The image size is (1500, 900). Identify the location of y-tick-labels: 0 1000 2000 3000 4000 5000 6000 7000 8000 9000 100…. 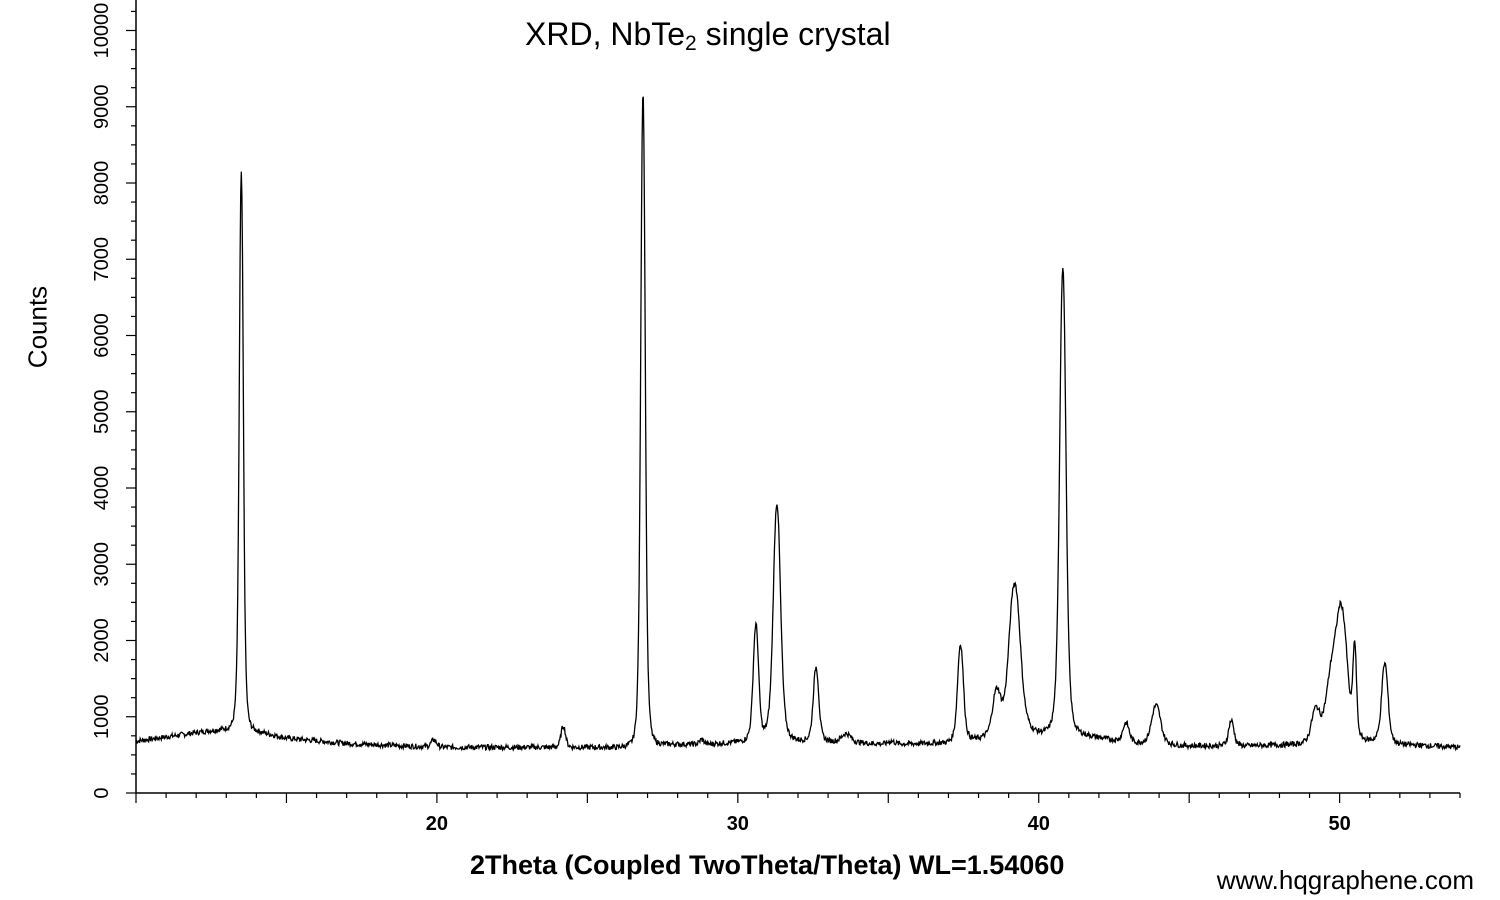
(102, 401).